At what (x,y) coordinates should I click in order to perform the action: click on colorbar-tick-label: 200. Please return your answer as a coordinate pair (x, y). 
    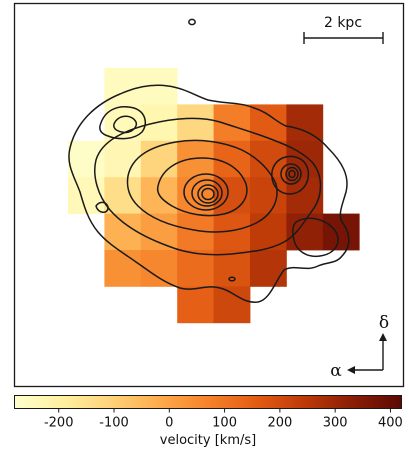
    Looking at the image, I should click on (279, 423).